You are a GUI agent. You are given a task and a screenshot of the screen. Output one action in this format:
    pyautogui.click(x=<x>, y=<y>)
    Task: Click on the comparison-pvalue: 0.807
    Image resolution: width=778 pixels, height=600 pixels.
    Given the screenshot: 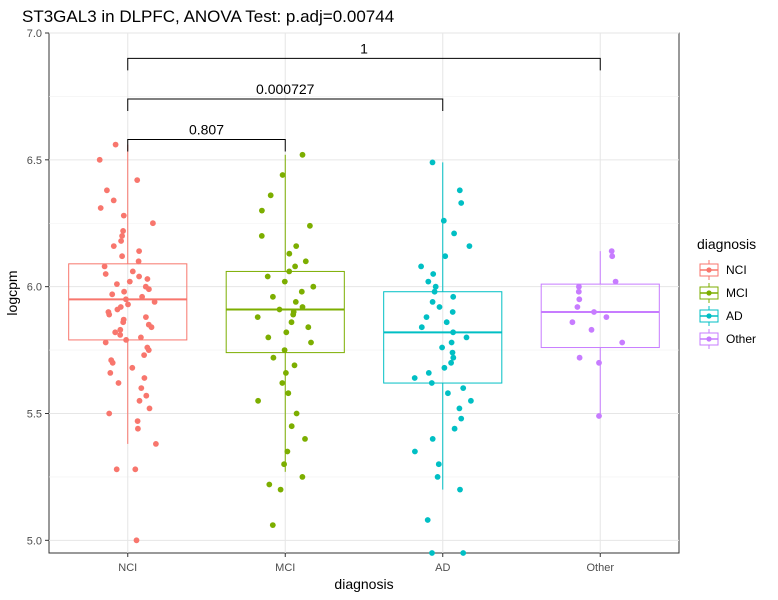 What is the action you would take?
    pyautogui.click(x=206, y=130)
    